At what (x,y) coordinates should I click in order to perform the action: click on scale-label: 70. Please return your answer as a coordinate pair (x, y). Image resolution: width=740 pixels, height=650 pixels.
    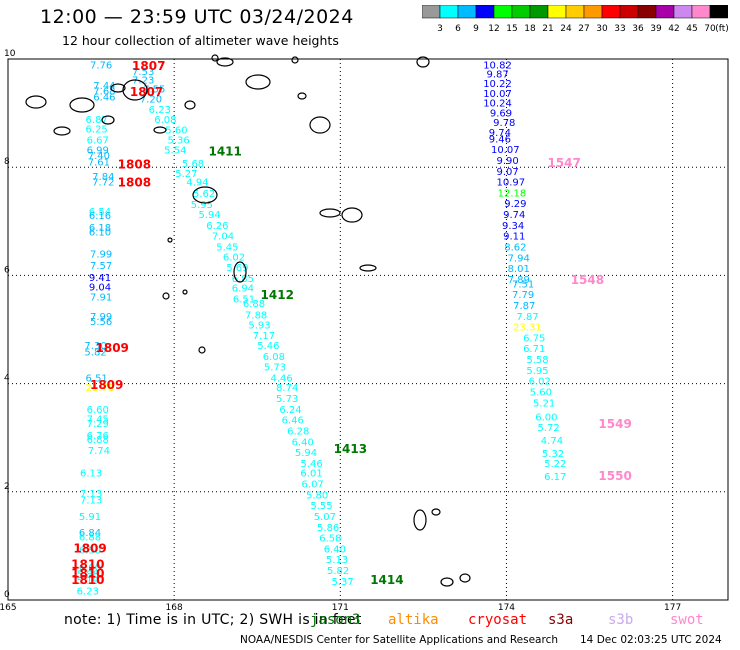
    Looking at the image, I should click on (710, 29).